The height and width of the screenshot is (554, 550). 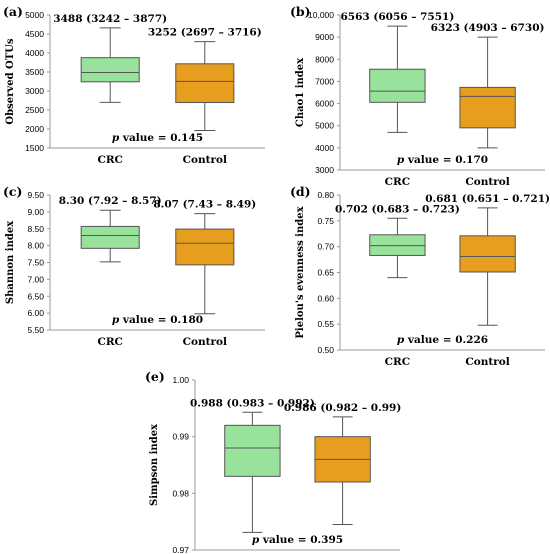 What do you see at coordinates (110, 58) in the screenshot?
I see `box-crc: 3488 (3242 – 3877)` at bounding box center [110, 58].